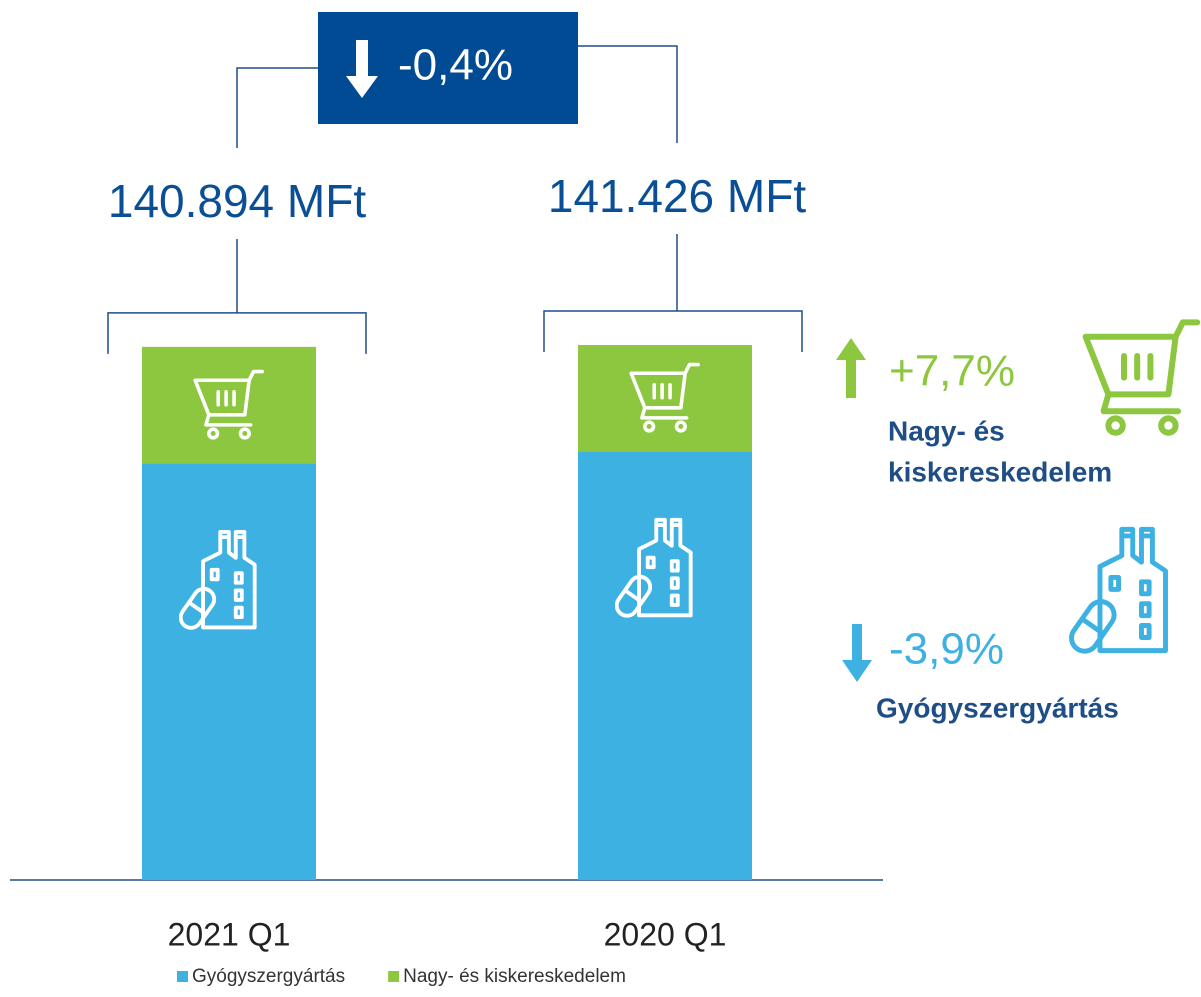 The image size is (1201, 997). Describe the element at coordinates (946, 430) in the screenshot. I see `green-label: Nagy- és` at that location.